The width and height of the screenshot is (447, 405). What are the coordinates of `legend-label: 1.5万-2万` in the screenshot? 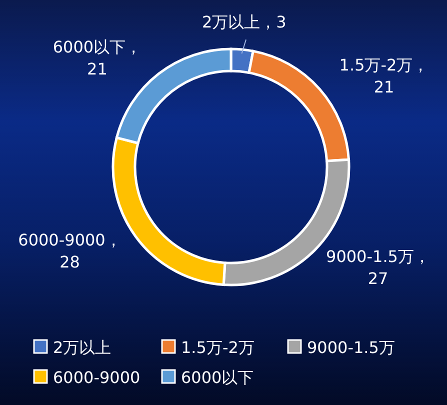 It's located at (217, 347).